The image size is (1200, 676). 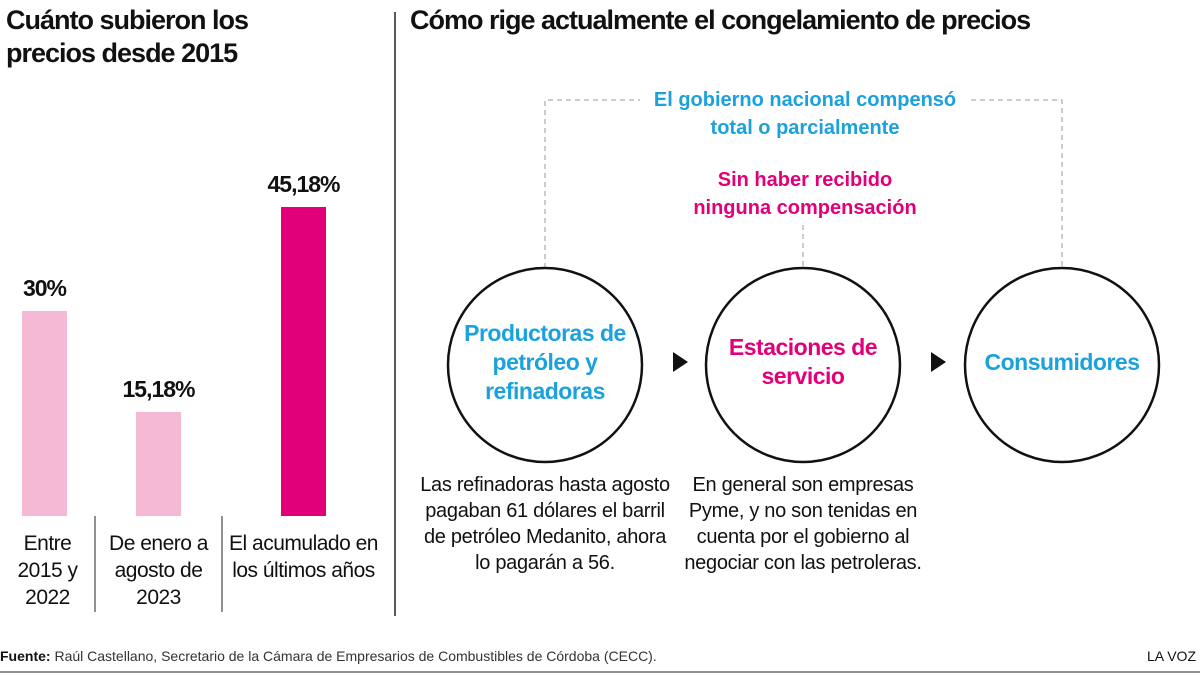 What do you see at coordinates (47, 570) in the screenshot?
I see `category-label: Entre 2015 y 2022` at bounding box center [47, 570].